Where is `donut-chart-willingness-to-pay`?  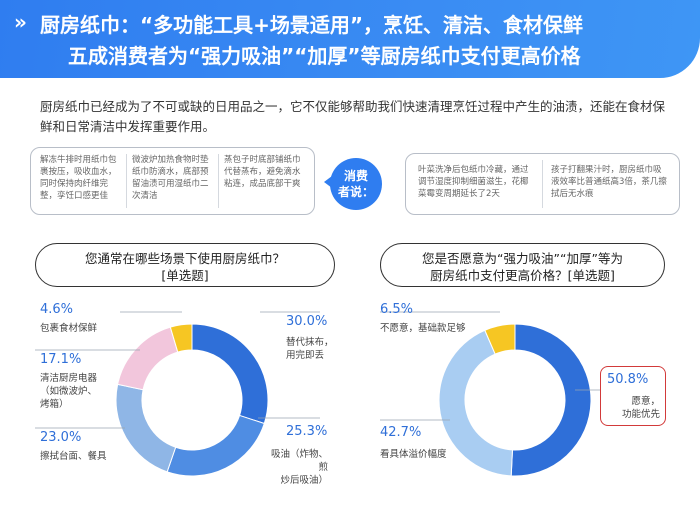 donut-chart-willingness-to-pay is located at coordinates (515, 400).